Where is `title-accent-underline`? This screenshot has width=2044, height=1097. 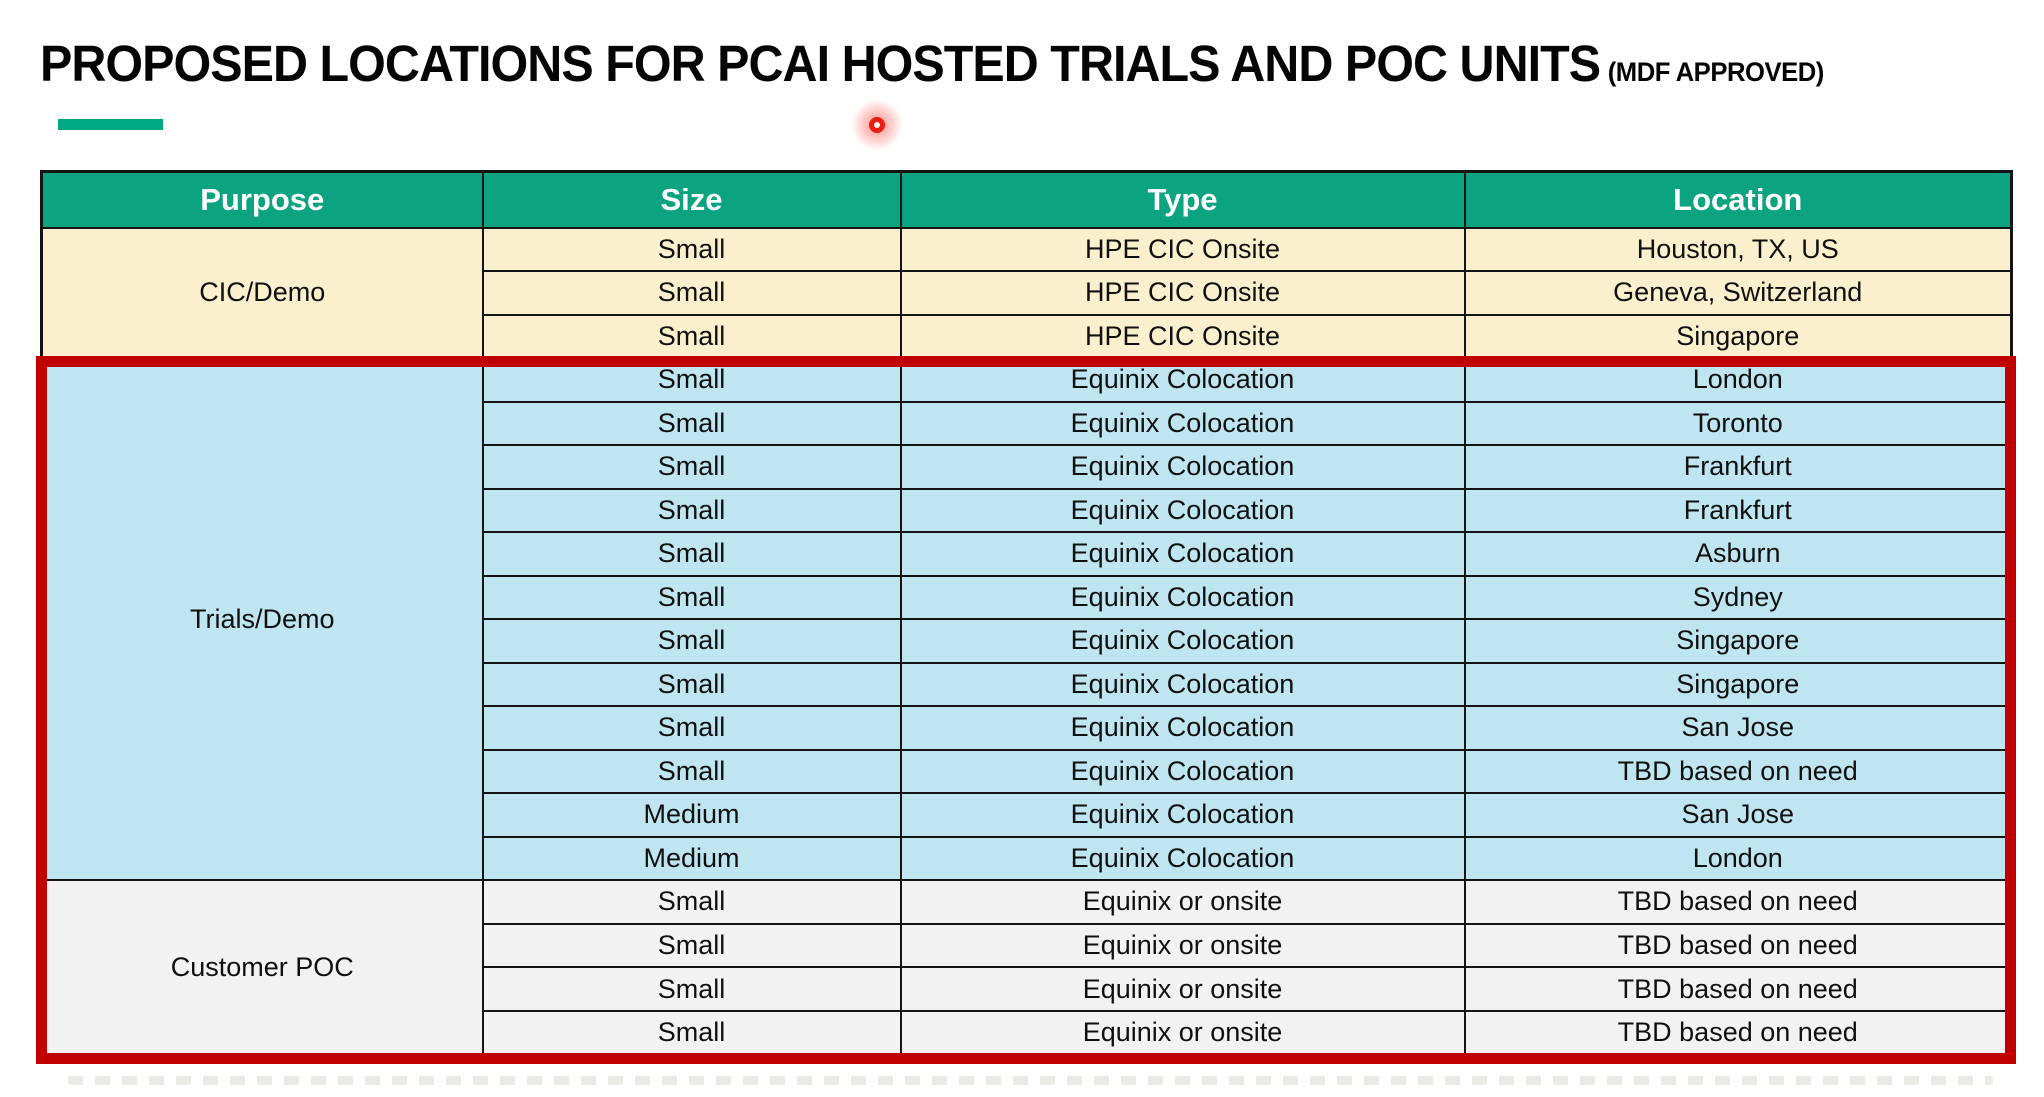
title-accent-underline is located at coordinates (110, 124).